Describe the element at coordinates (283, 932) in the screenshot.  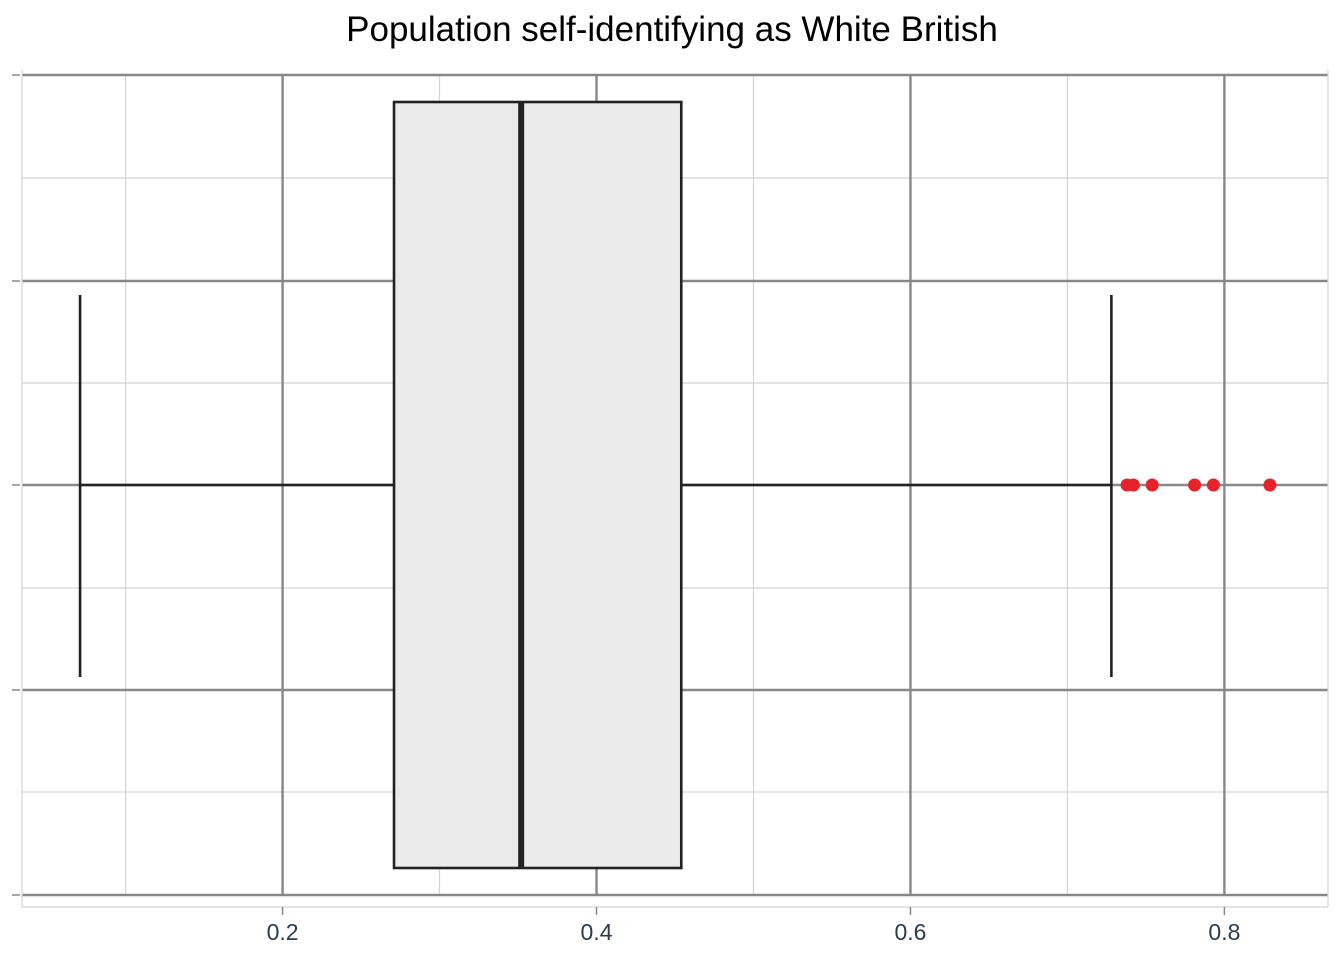
I see `x-tick-label: 0.2` at that location.